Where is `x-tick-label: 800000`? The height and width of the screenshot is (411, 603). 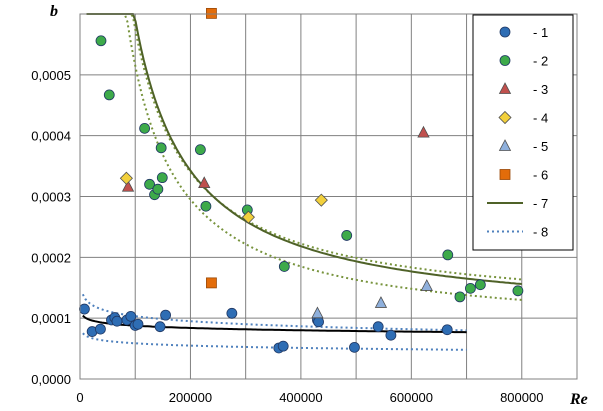 x-tick-label: 800000 is located at coordinates (521, 397).